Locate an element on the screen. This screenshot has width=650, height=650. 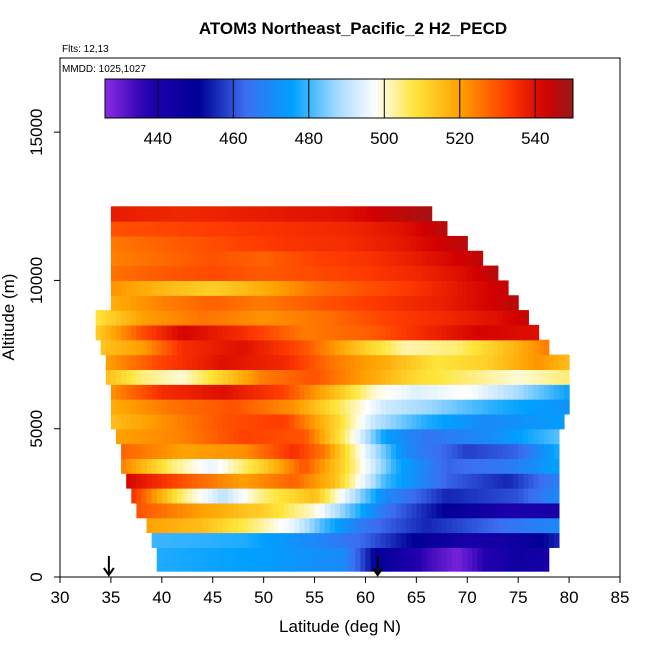
flights-label: Flts: 12,13 is located at coordinates (85, 49).